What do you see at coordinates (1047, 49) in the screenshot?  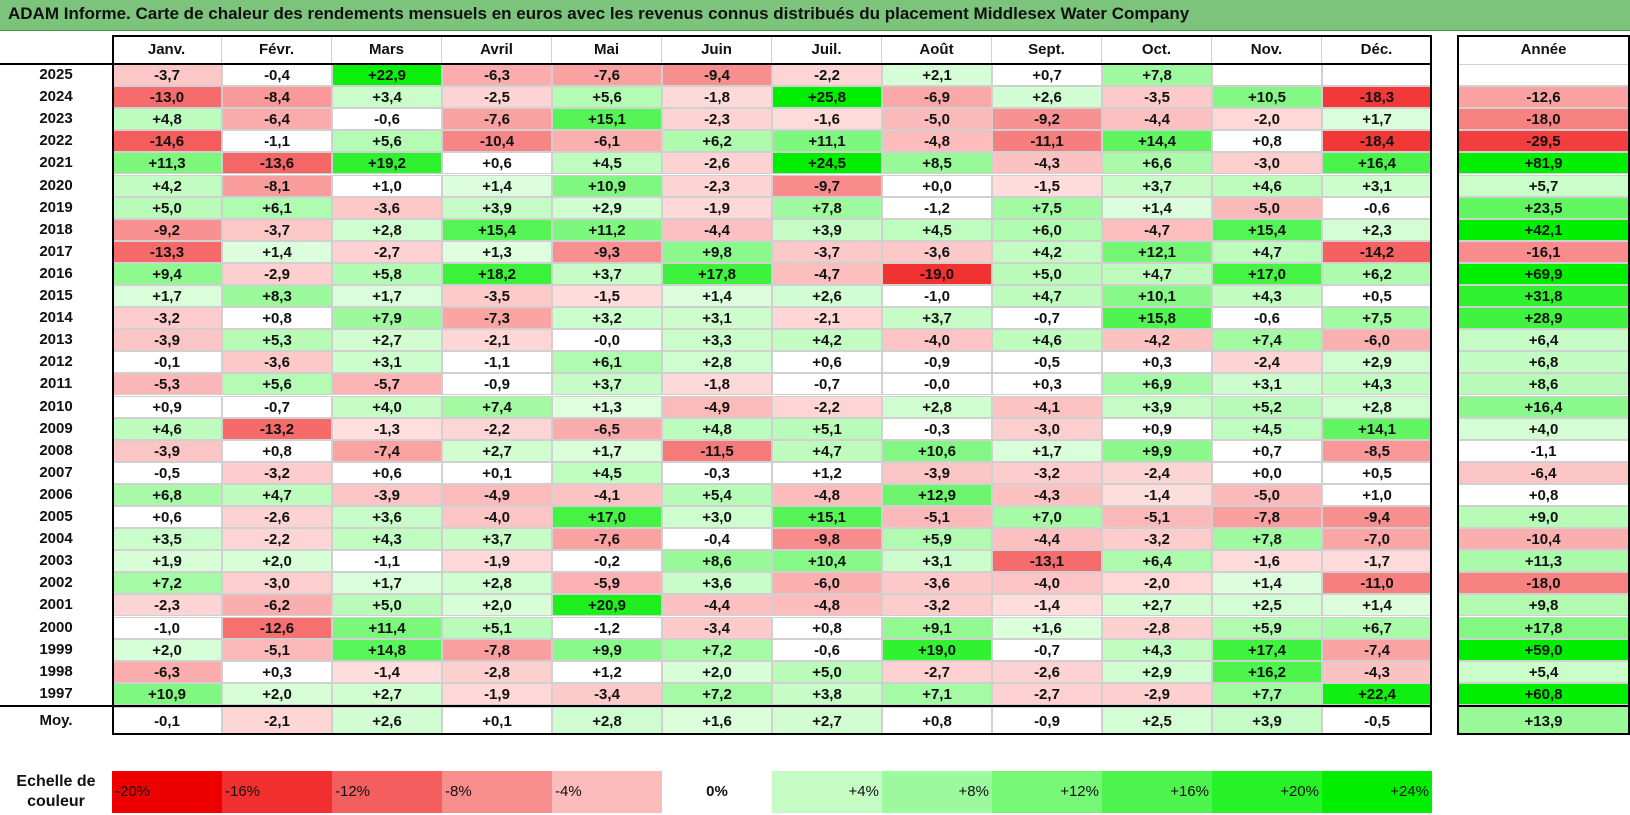 I see `month-header: Sept.` at bounding box center [1047, 49].